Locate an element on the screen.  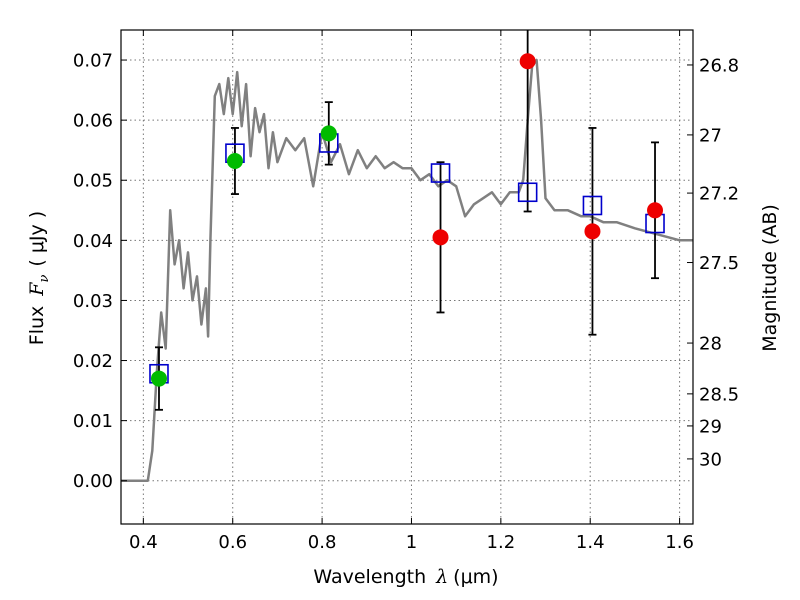
x-tick-label: 1.6 is located at coordinates (679, 542).